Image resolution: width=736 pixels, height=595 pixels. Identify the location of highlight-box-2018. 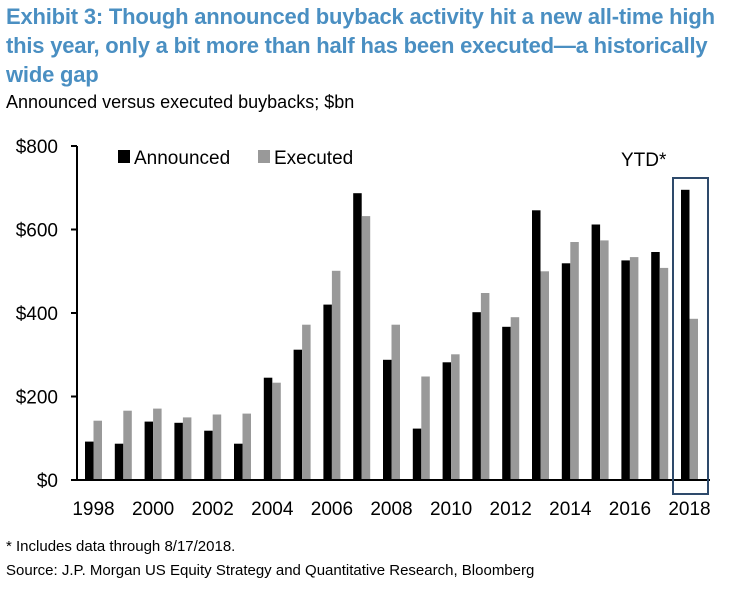
(690, 336).